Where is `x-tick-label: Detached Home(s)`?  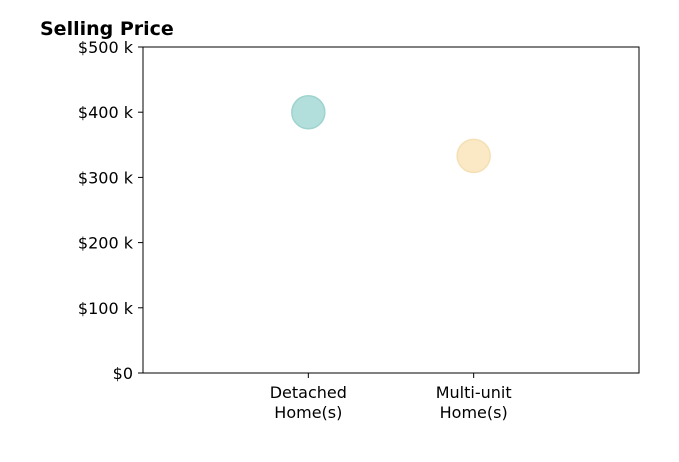 x-tick-label: Detached Home(s) is located at coordinates (308, 402).